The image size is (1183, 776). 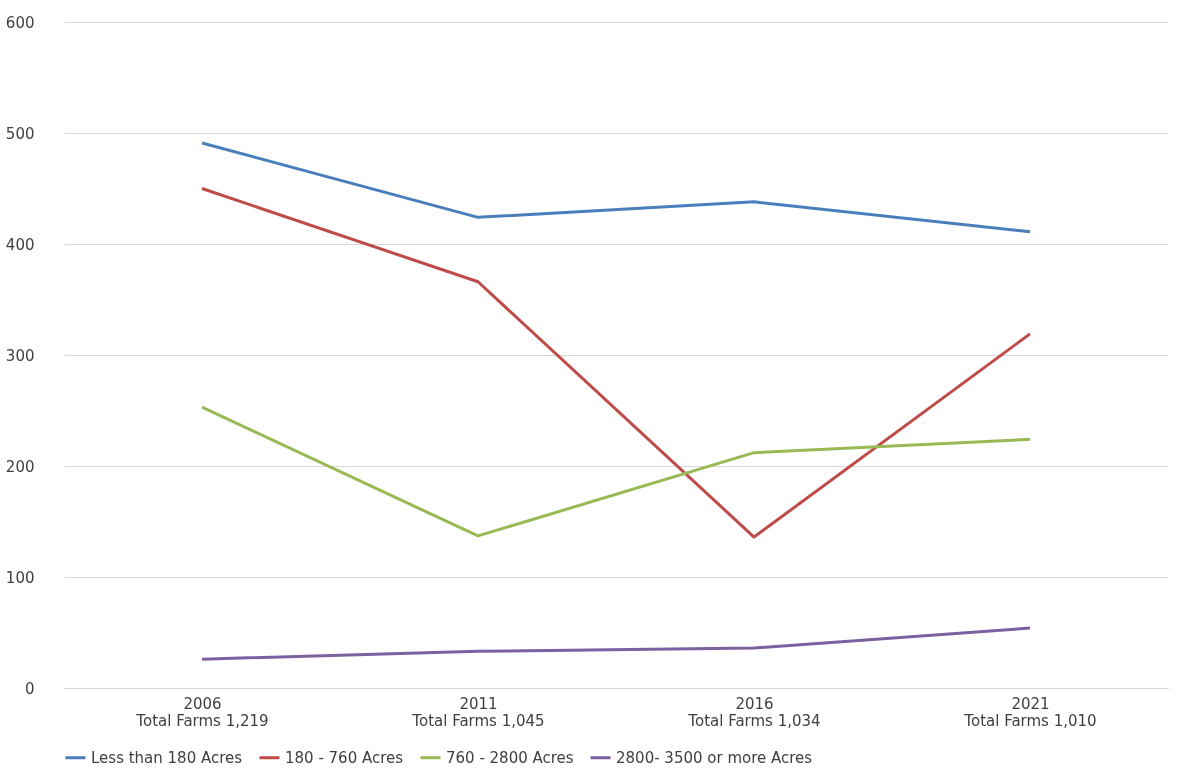 What do you see at coordinates (20, 466) in the screenshot?
I see `y-tick-label: 200` at bounding box center [20, 466].